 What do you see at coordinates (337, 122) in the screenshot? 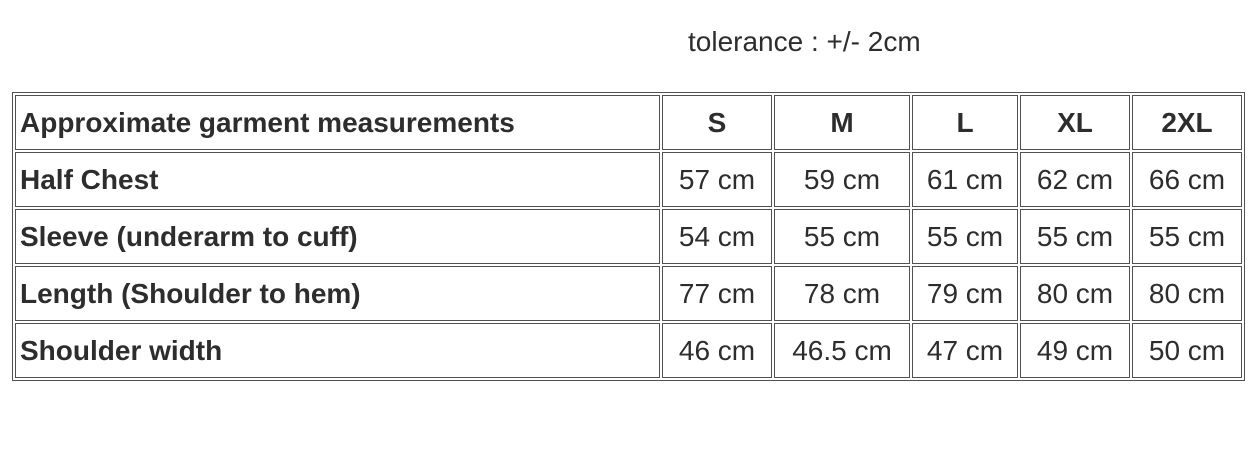
I see `header-measurements-label: Approximate garment measurements` at bounding box center [337, 122].